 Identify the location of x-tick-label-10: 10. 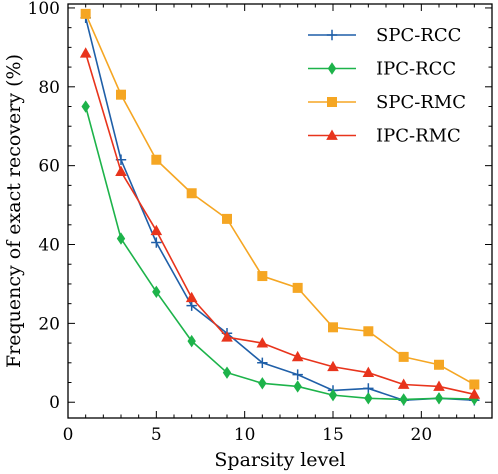
(245, 435).